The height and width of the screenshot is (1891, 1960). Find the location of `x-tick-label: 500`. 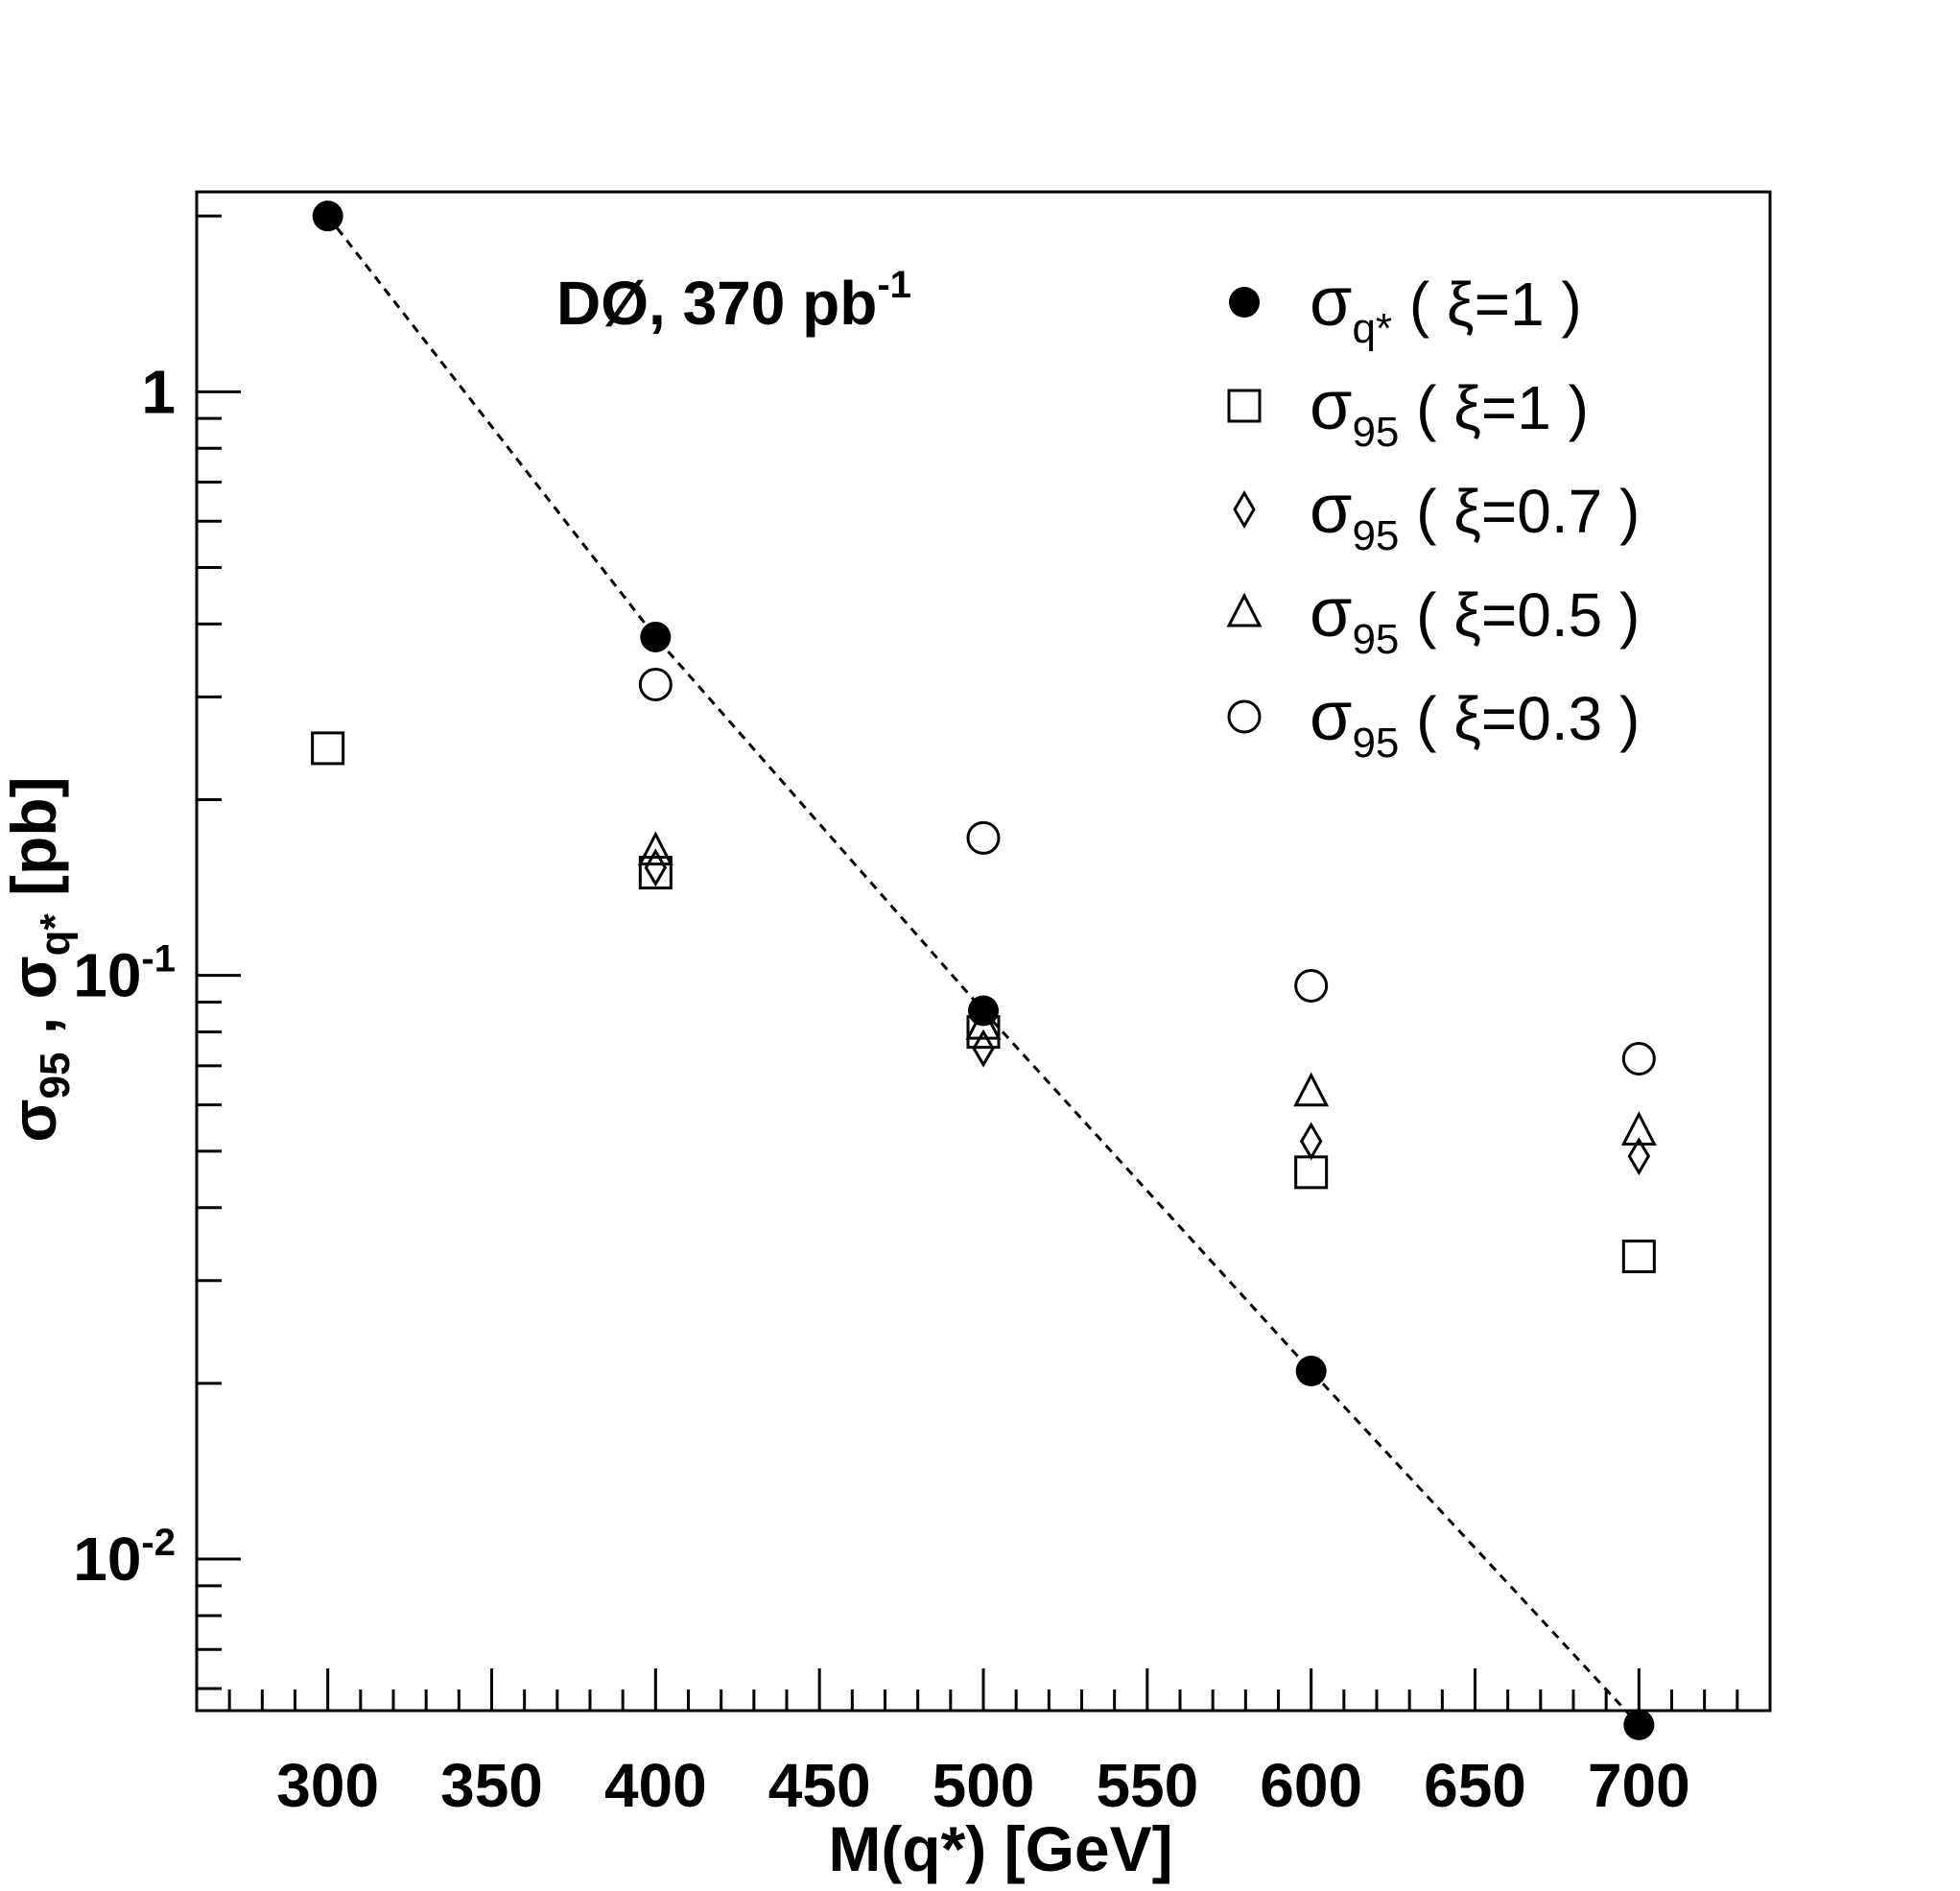

x-tick-label: 500 is located at coordinates (984, 1785).